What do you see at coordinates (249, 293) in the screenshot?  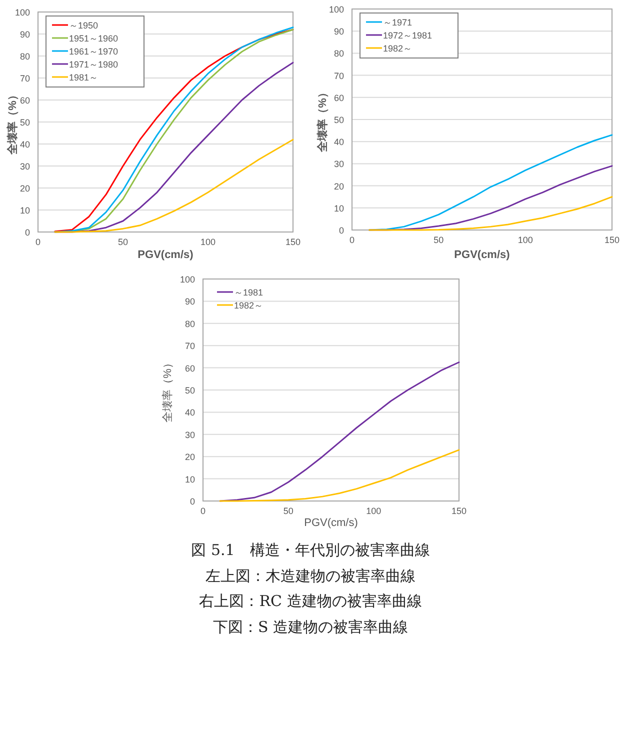 I see `legend-label: ～1981` at bounding box center [249, 293].